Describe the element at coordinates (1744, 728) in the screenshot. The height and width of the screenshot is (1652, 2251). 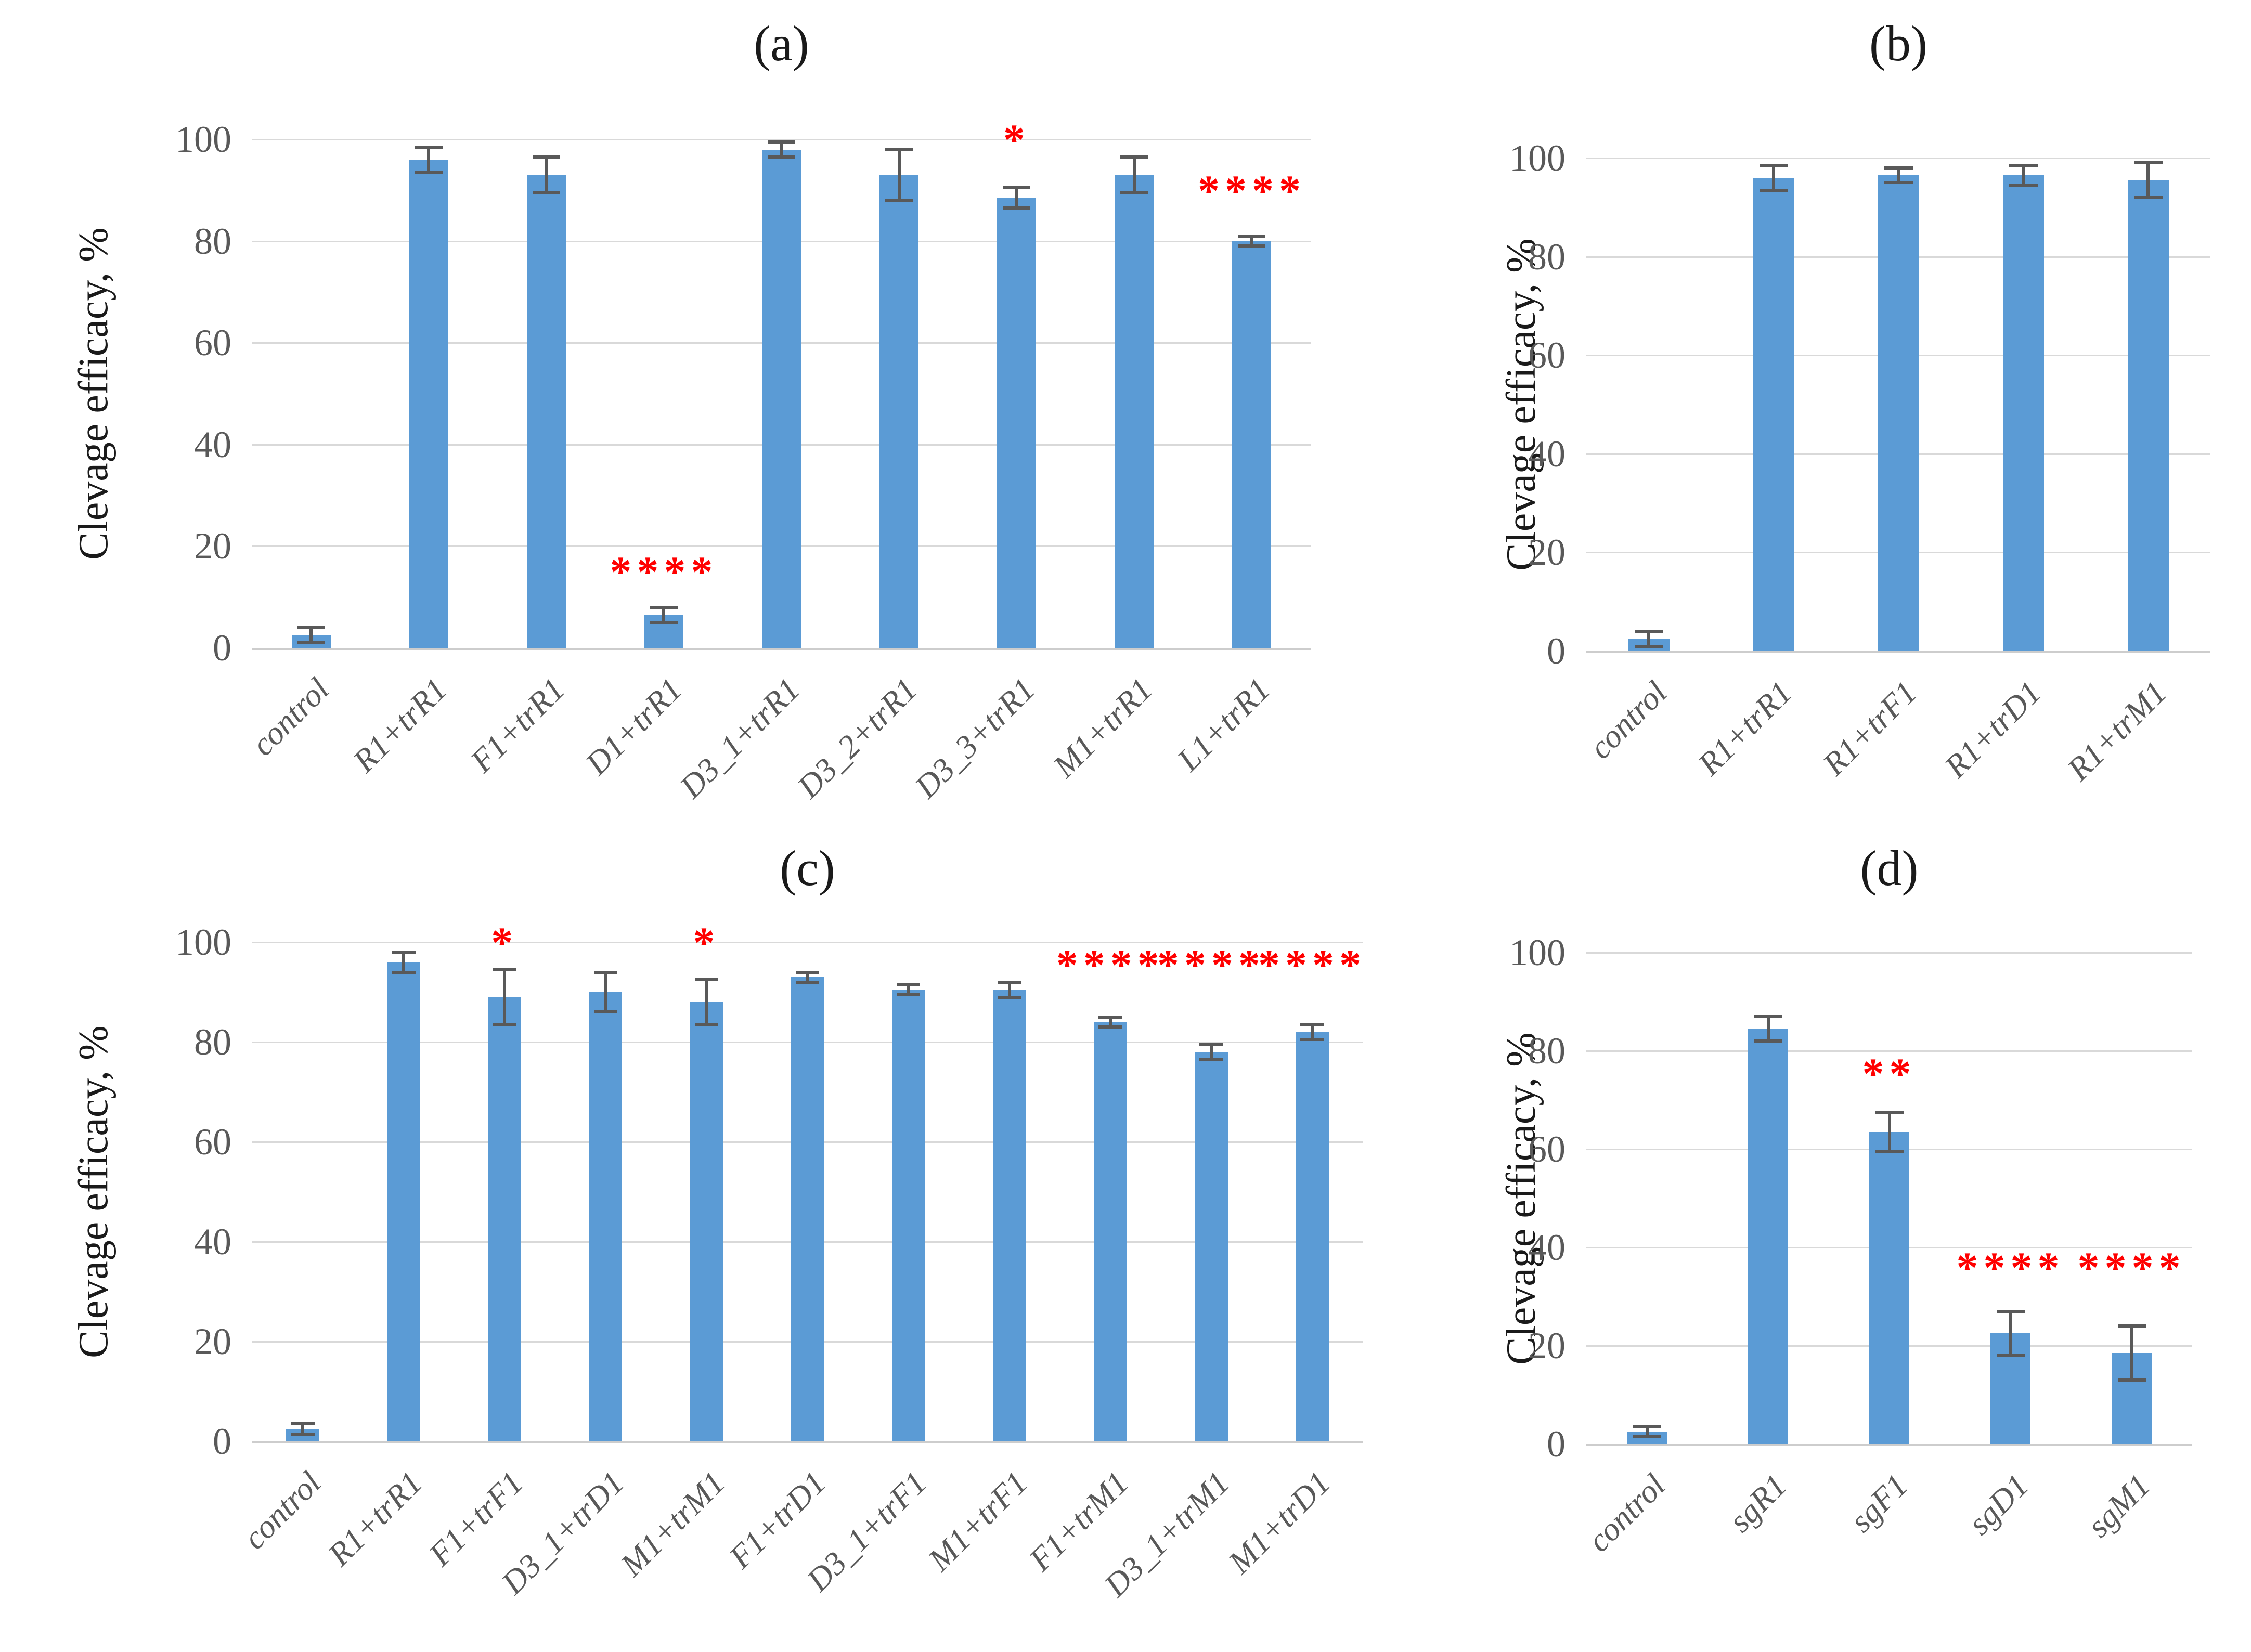
I see `x-tick-label-text: R1+trR1` at that location.